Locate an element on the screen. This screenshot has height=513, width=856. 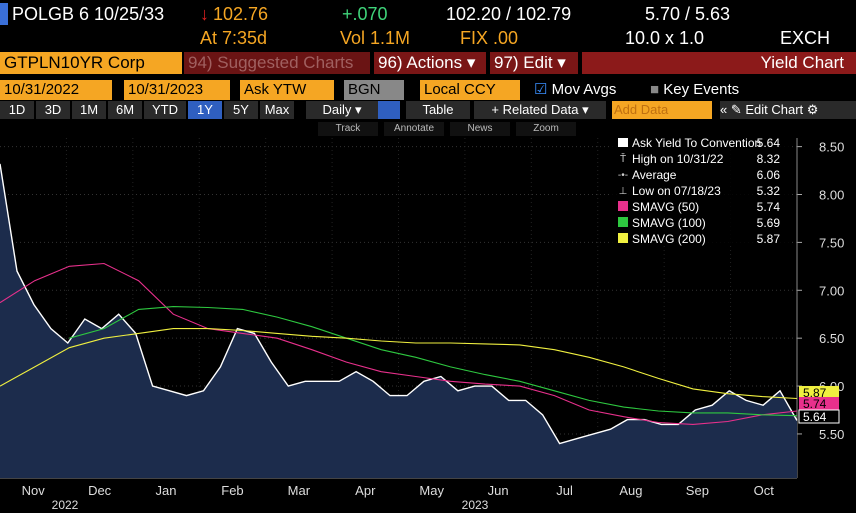
price: 102.76 is located at coordinates (241, 14).